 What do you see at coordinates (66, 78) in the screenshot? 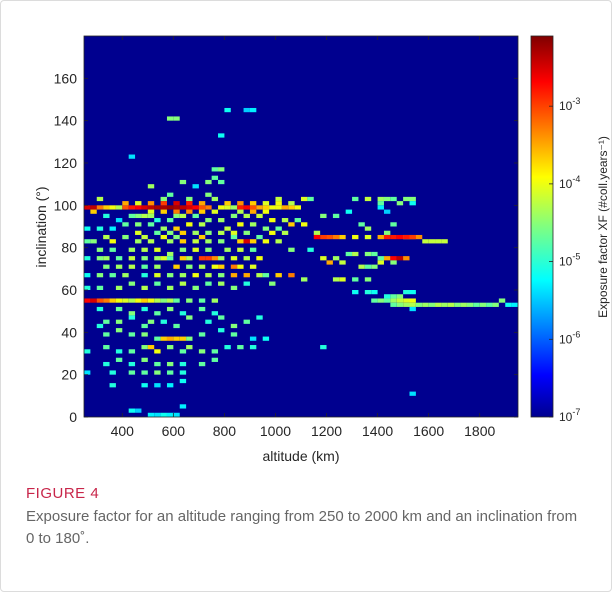
I see `y-tick-label: 160` at bounding box center [66, 78].